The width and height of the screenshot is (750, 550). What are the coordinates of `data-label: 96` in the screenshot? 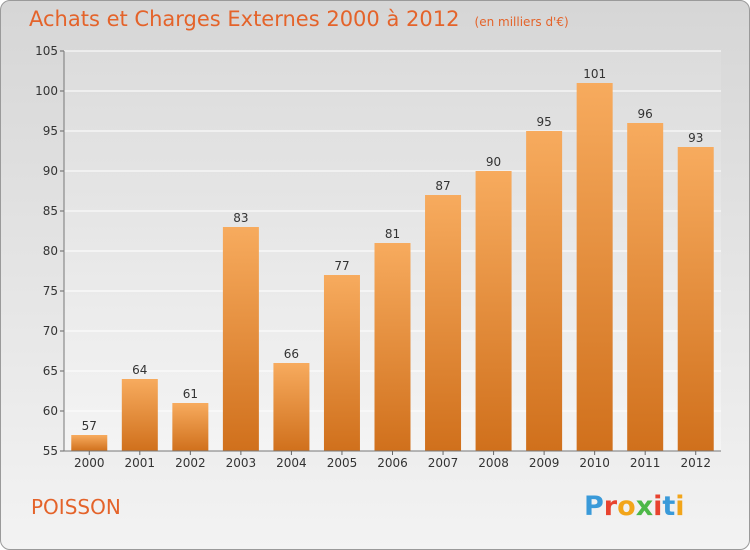 It's located at (645, 114).